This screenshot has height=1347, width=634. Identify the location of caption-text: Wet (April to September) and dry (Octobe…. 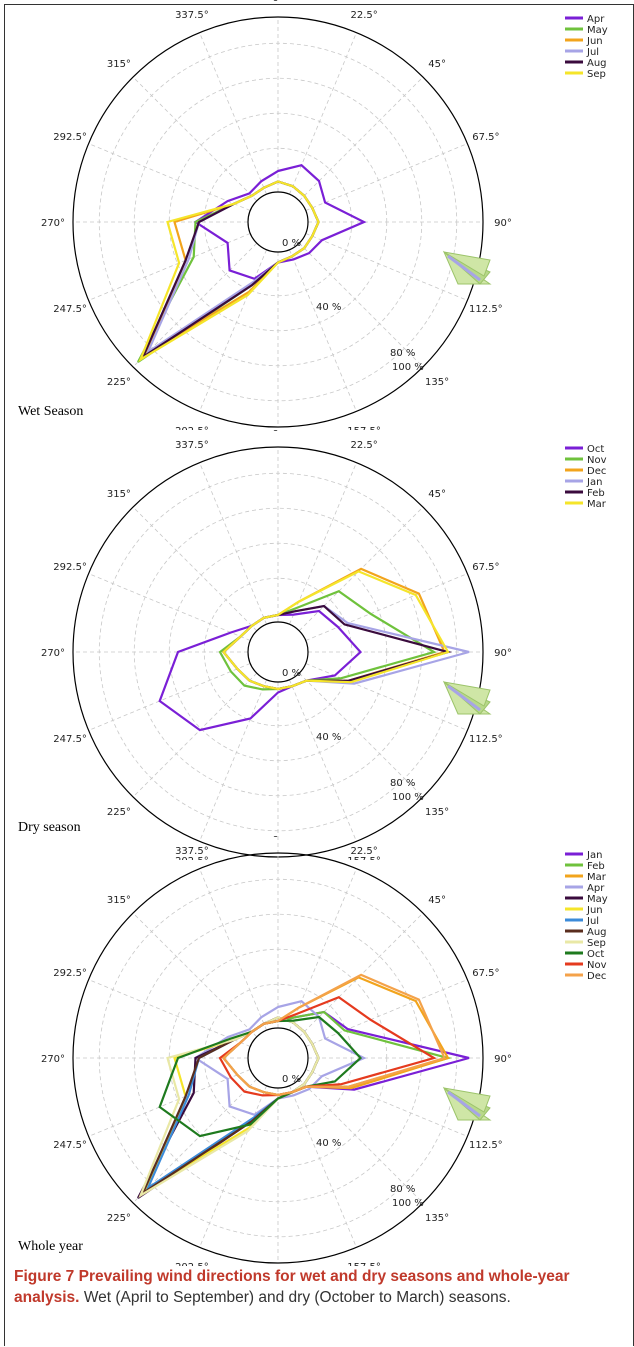
(297, 1297).